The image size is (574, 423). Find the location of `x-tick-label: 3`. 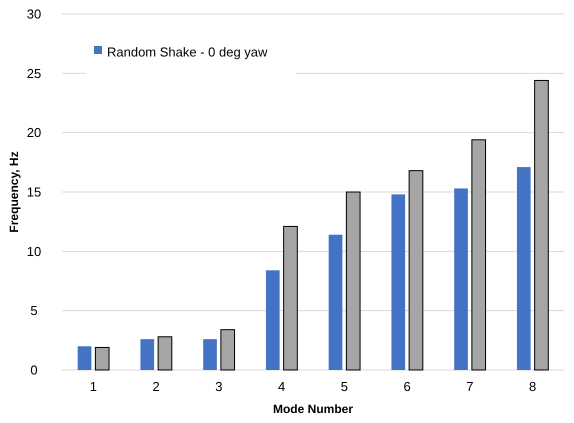

x-tick-label: 3 is located at coordinates (218, 386).